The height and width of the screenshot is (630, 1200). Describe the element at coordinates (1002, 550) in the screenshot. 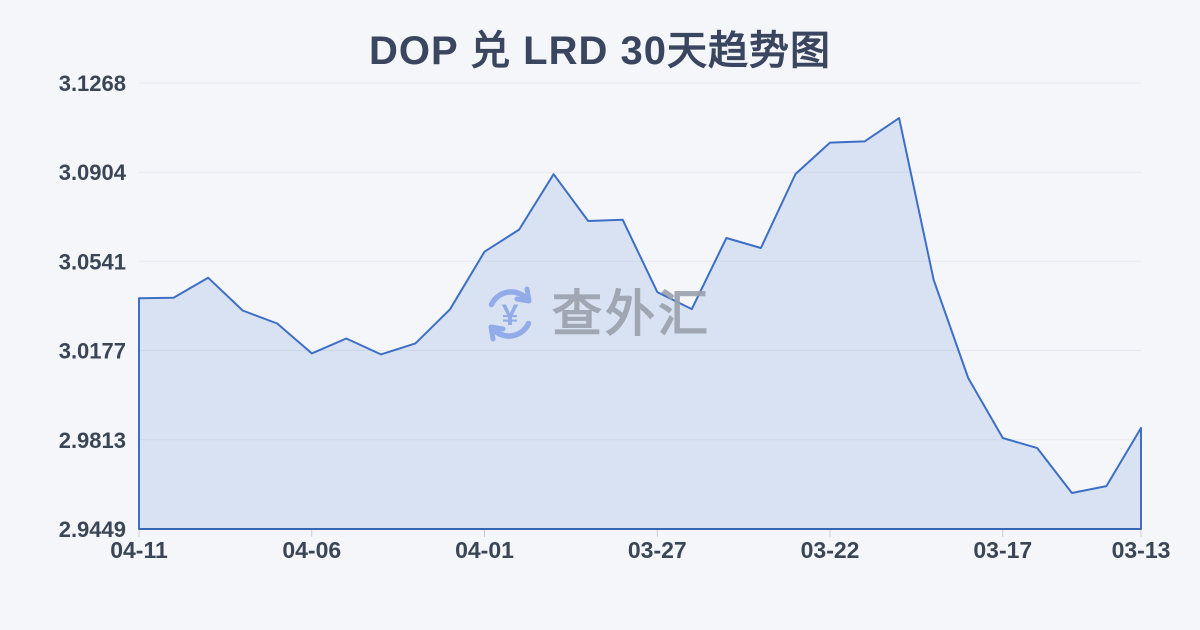

I see `x-axis-label: 03-17` at that location.